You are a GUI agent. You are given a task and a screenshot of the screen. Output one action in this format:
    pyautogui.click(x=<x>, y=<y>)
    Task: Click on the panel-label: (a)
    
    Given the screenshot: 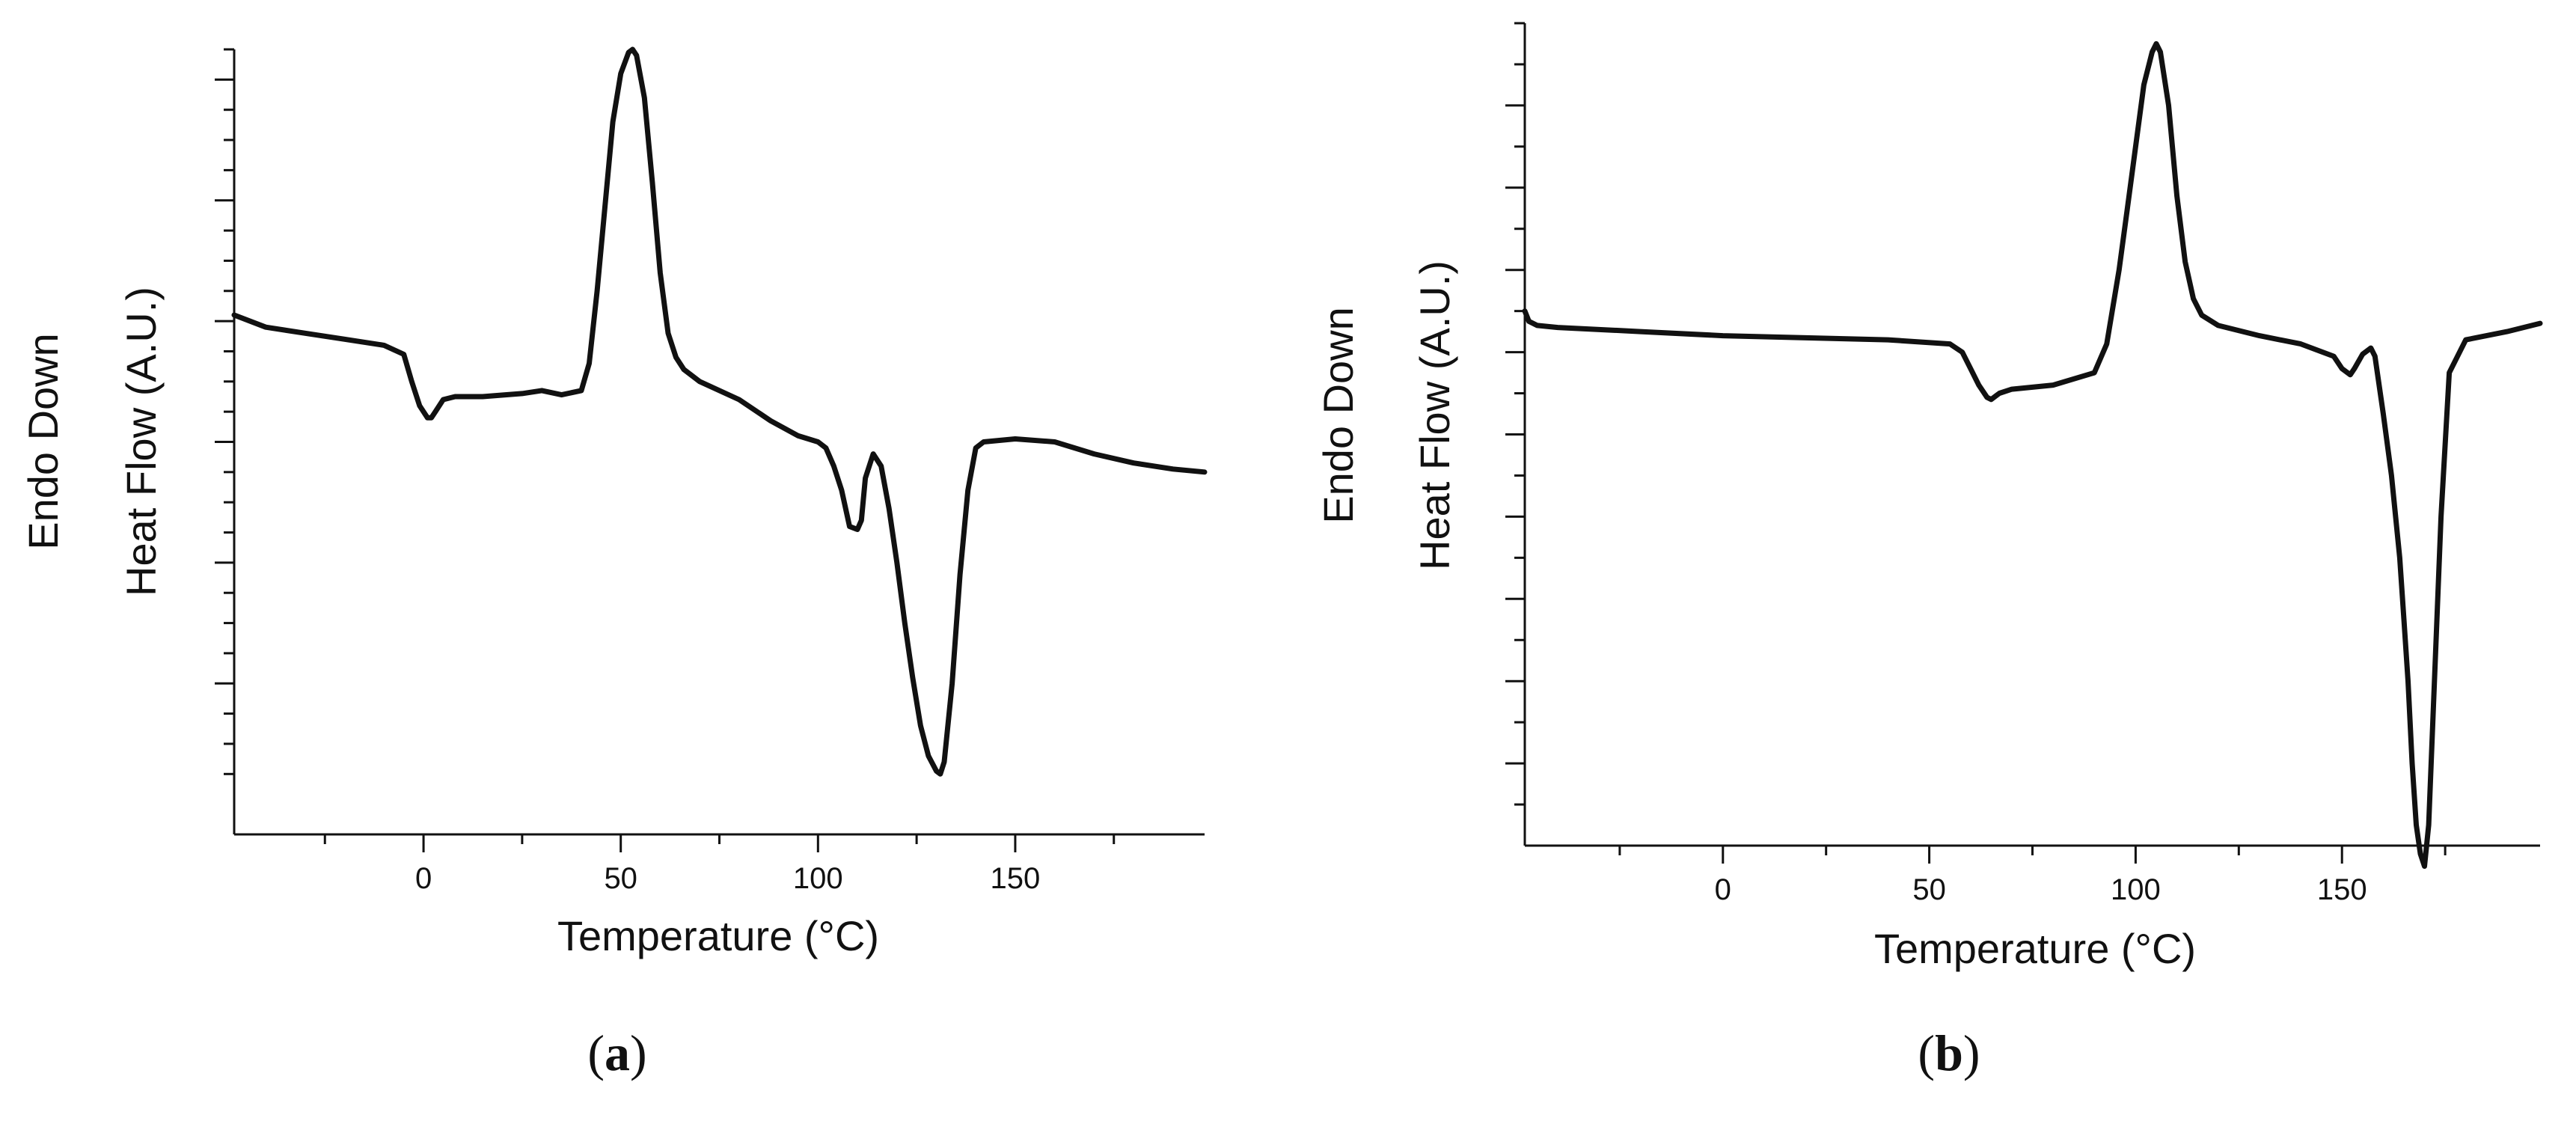 What is the action you would take?
    pyautogui.click(x=617, y=1052)
    